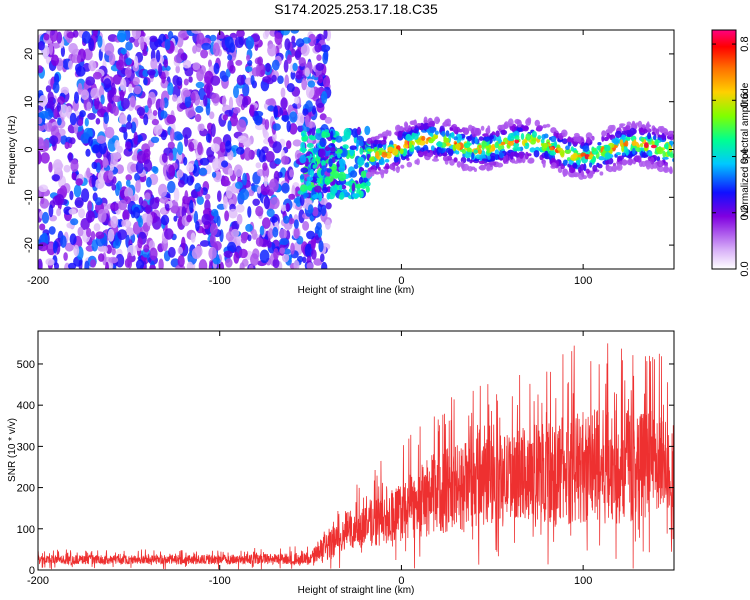  I want to click on y-tick-label: 0, so click(29, 149).